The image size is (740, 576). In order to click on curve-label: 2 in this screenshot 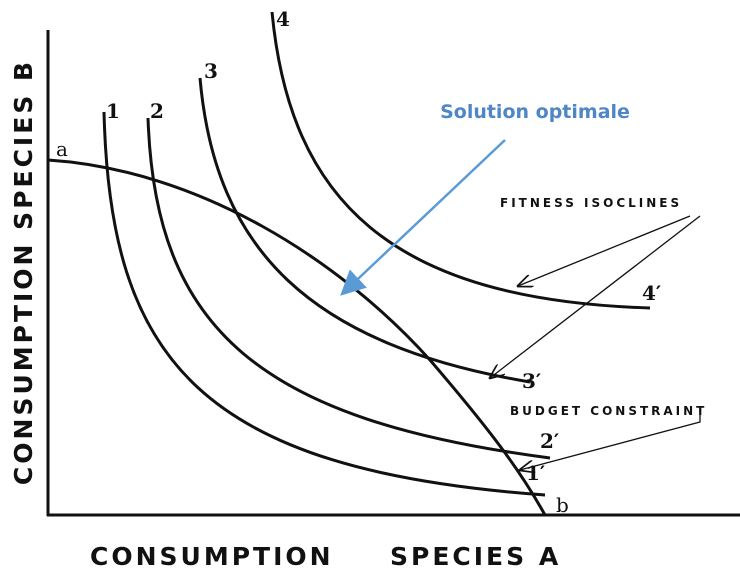, I will do `click(157, 111)`.